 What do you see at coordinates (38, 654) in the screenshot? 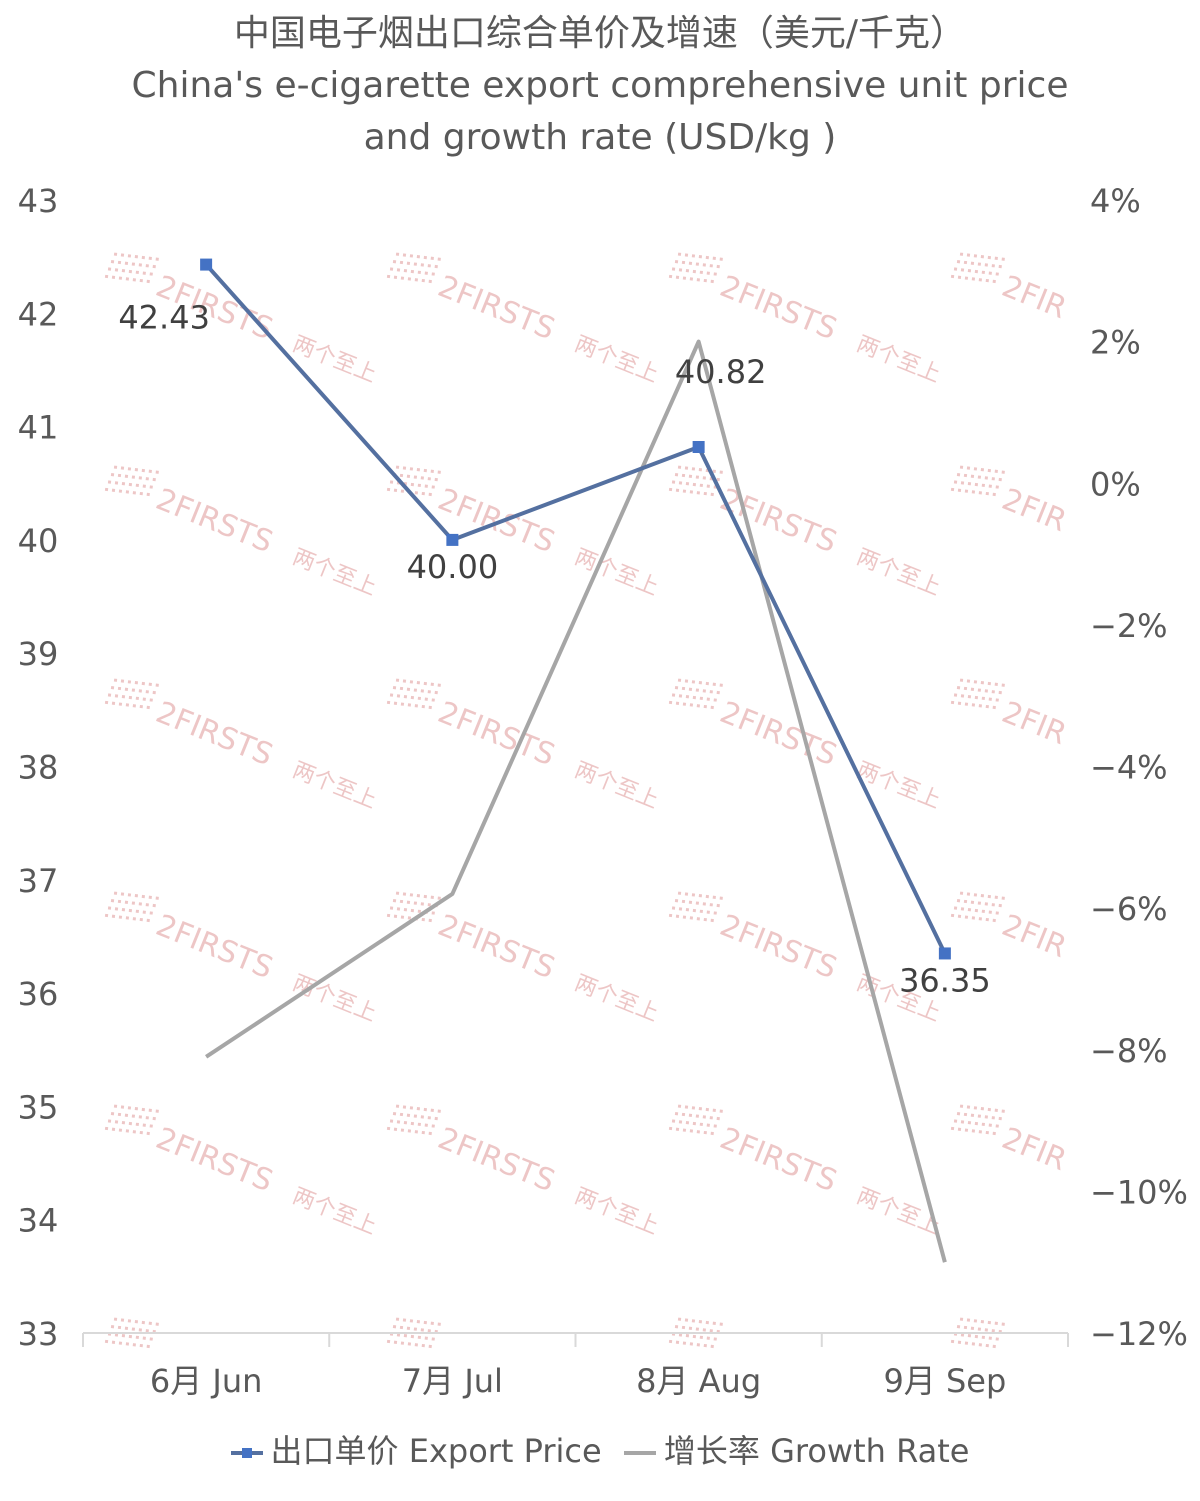
I see `y-left-tick-label: 39` at bounding box center [38, 654].